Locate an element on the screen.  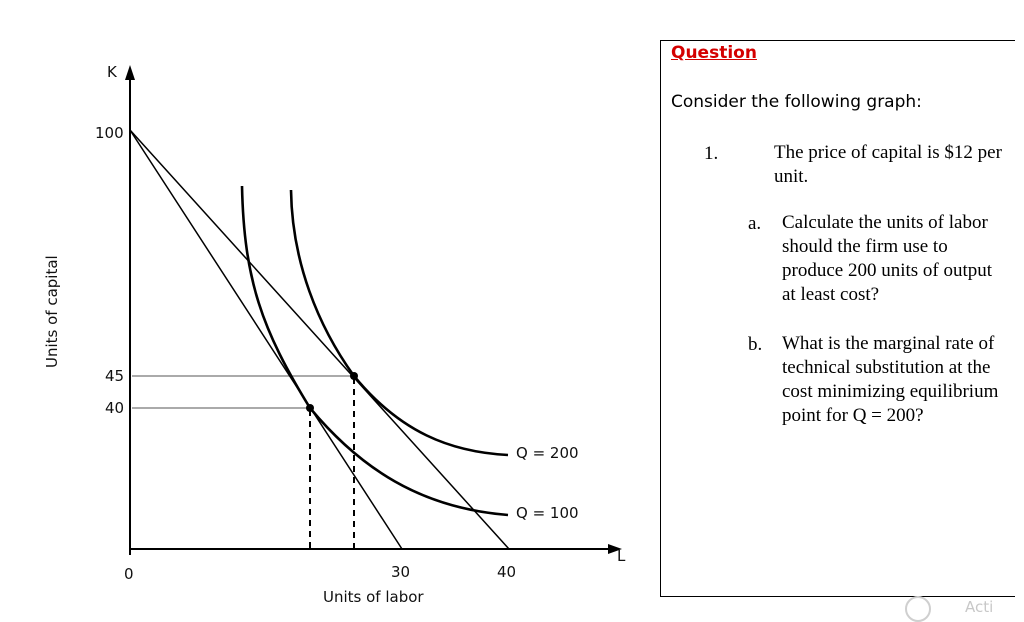
x-axis-arrow is located at coordinates (615, 549).